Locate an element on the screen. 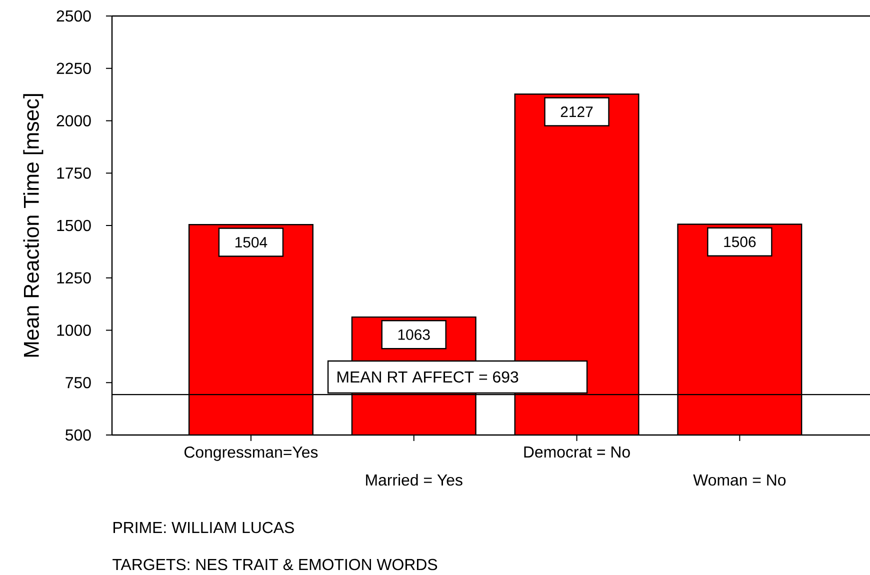 The image size is (870, 575). x-tick-label: Congressman=Yes is located at coordinates (251, 453).